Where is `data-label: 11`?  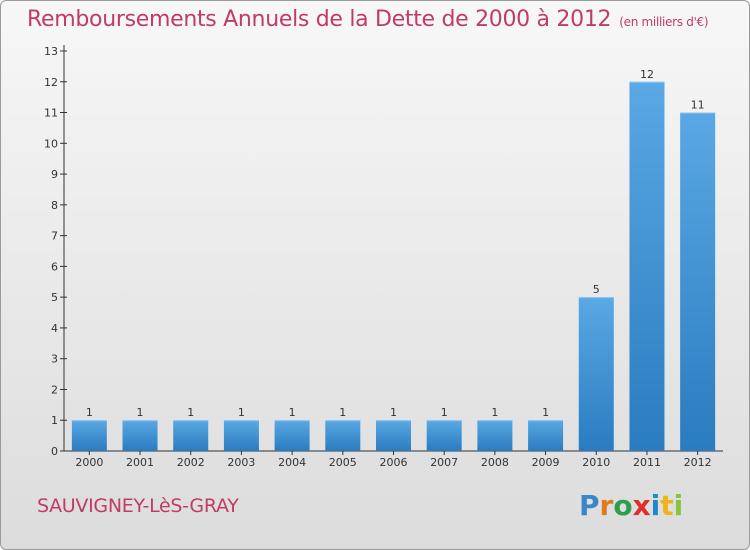 data-label: 11 is located at coordinates (698, 105).